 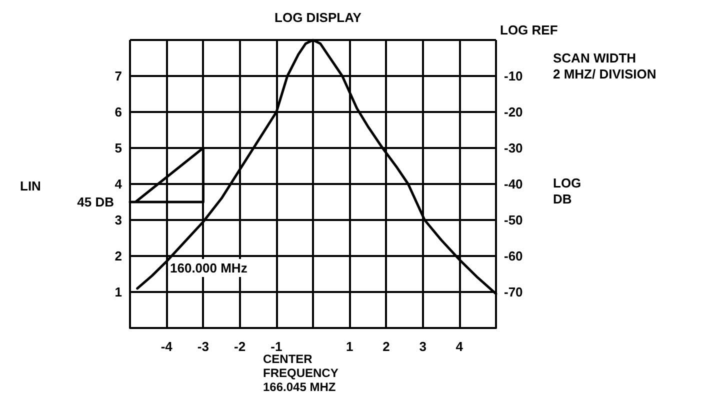 I want to click on x-tick-label: -3, so click(x=203, y=346).